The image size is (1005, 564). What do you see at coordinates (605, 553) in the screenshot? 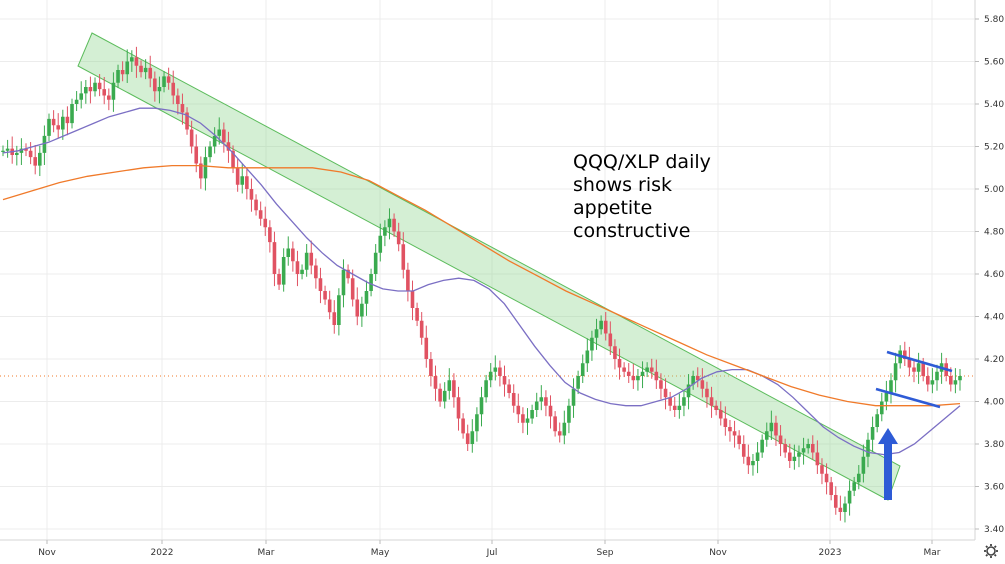
I see `x-tick-label: Sep` at bounding box center [605, 553].